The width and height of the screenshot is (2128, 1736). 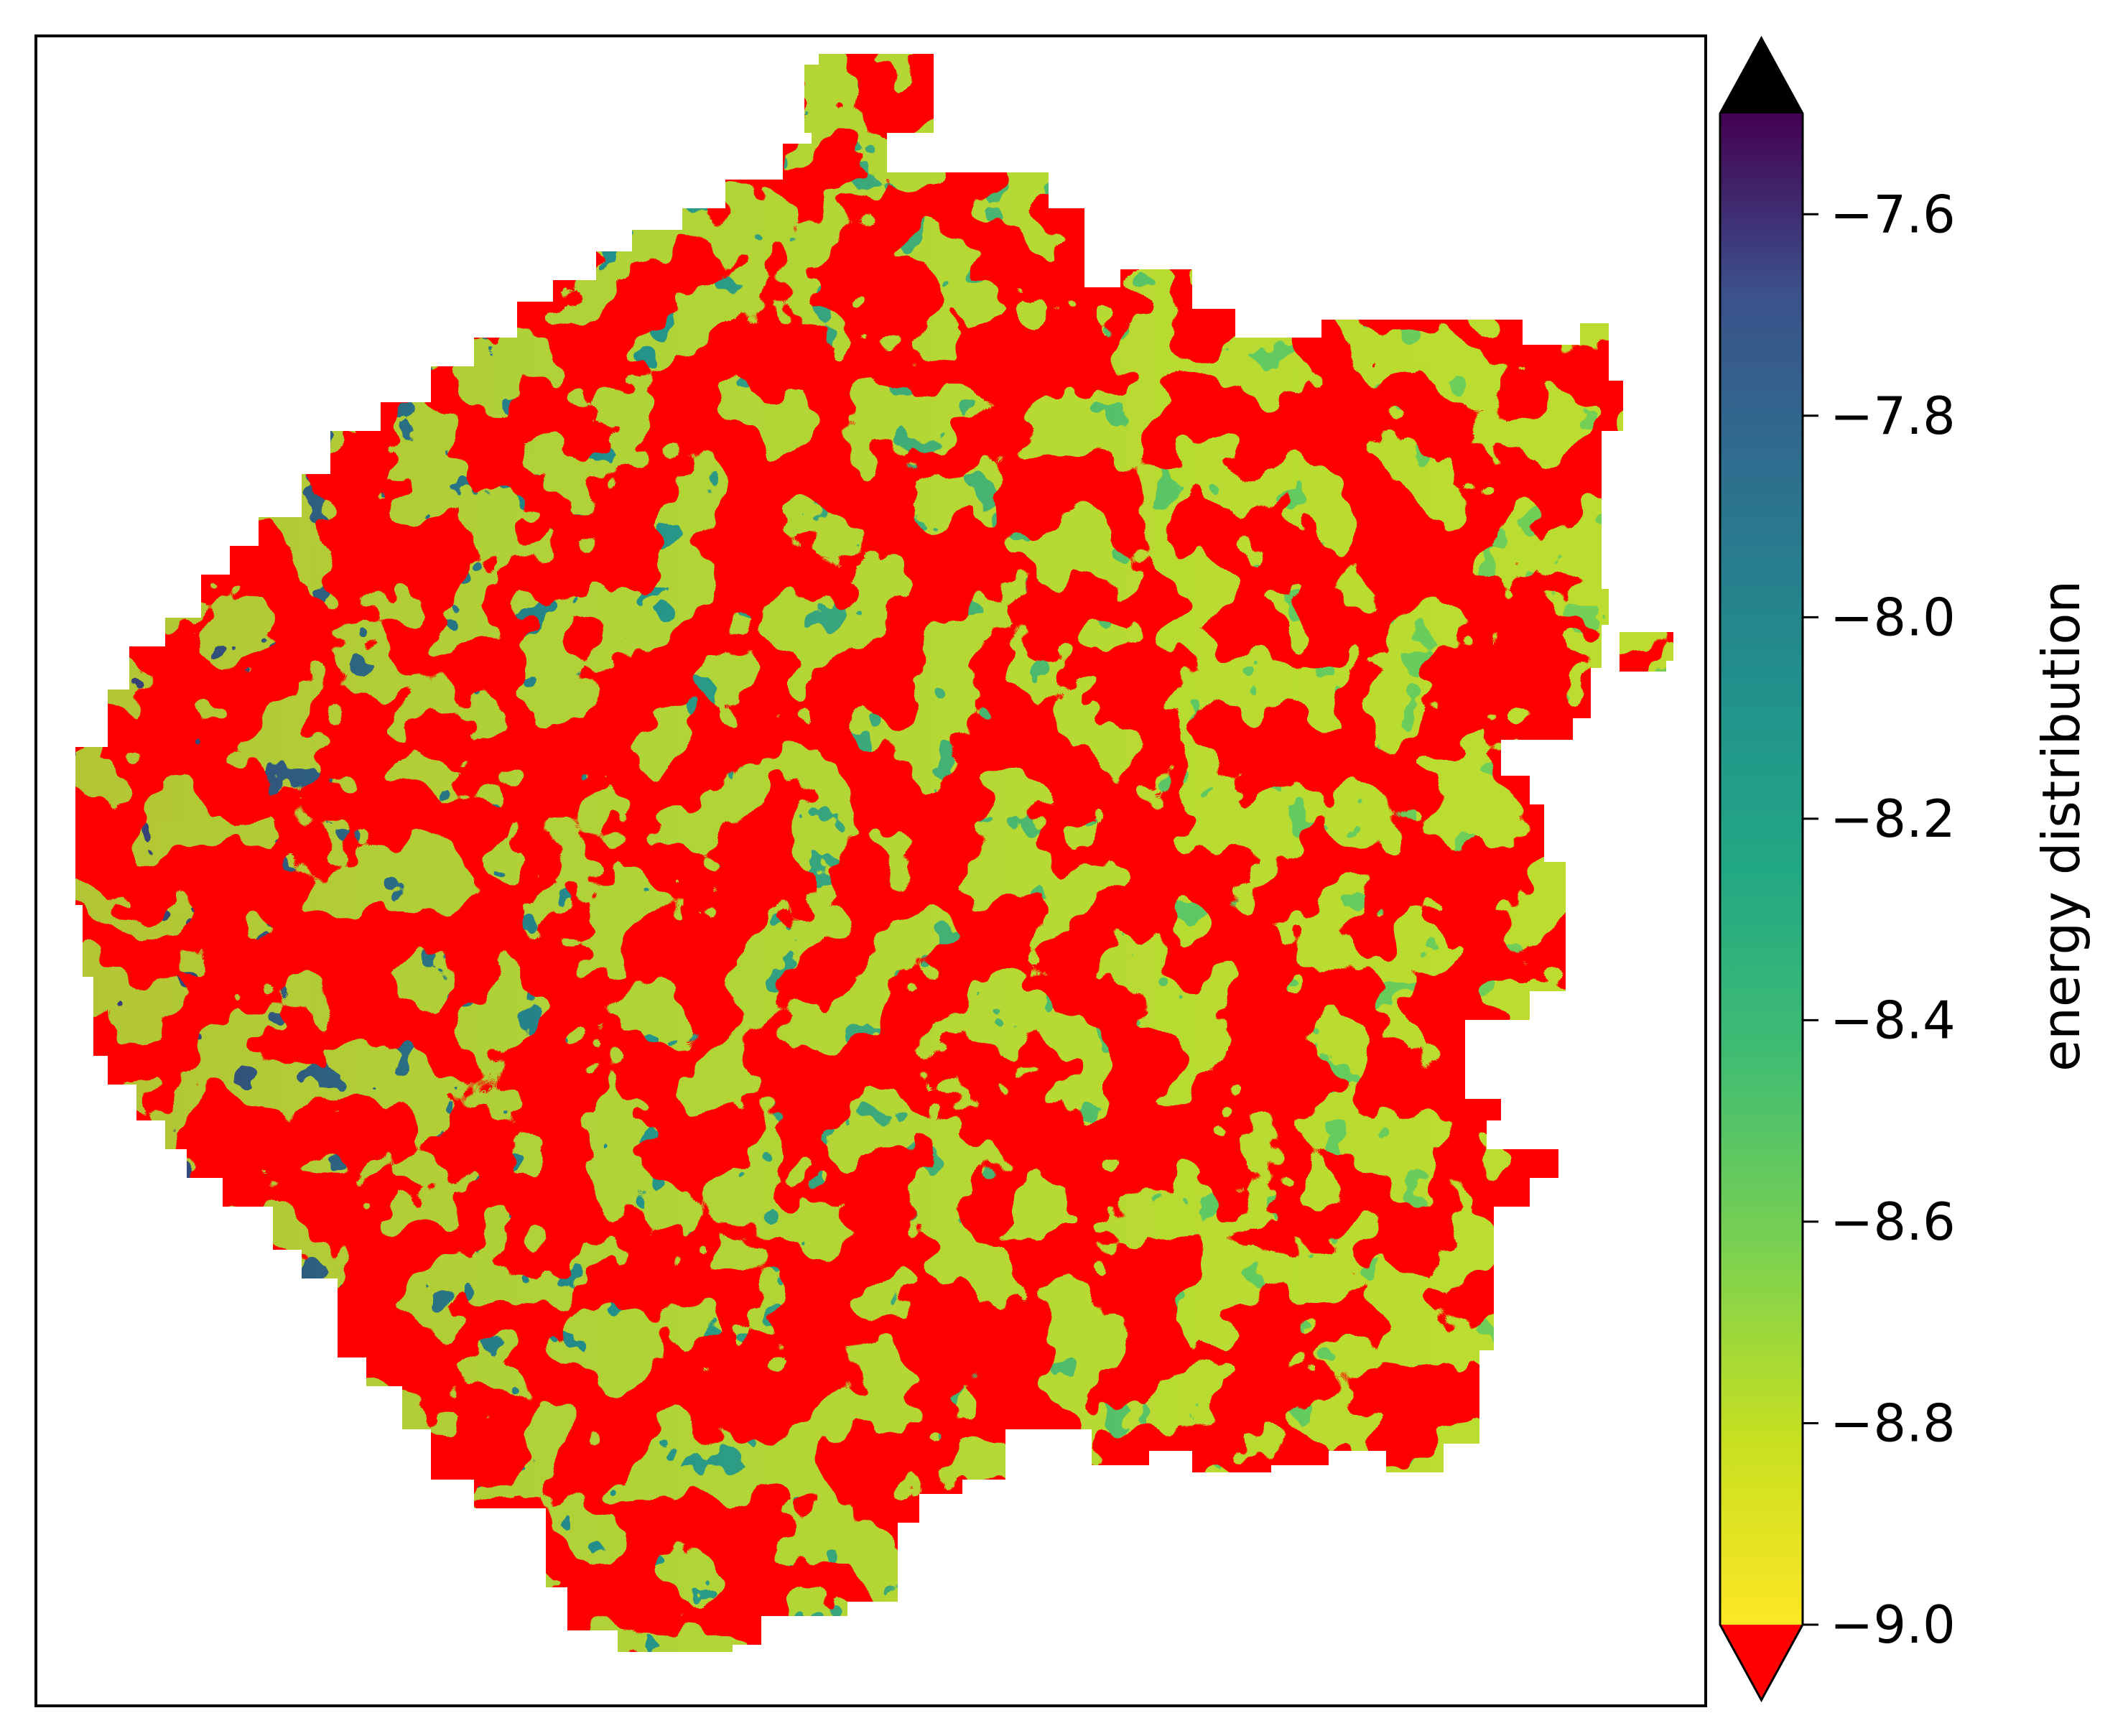 I want to click on colorbar-tick-label: −8.6, so click(x=1893, y=1222).